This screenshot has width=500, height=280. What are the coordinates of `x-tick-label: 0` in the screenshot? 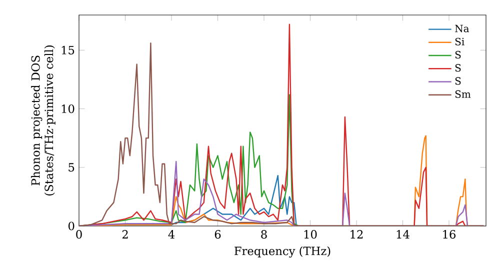 It's located at (79, 234).